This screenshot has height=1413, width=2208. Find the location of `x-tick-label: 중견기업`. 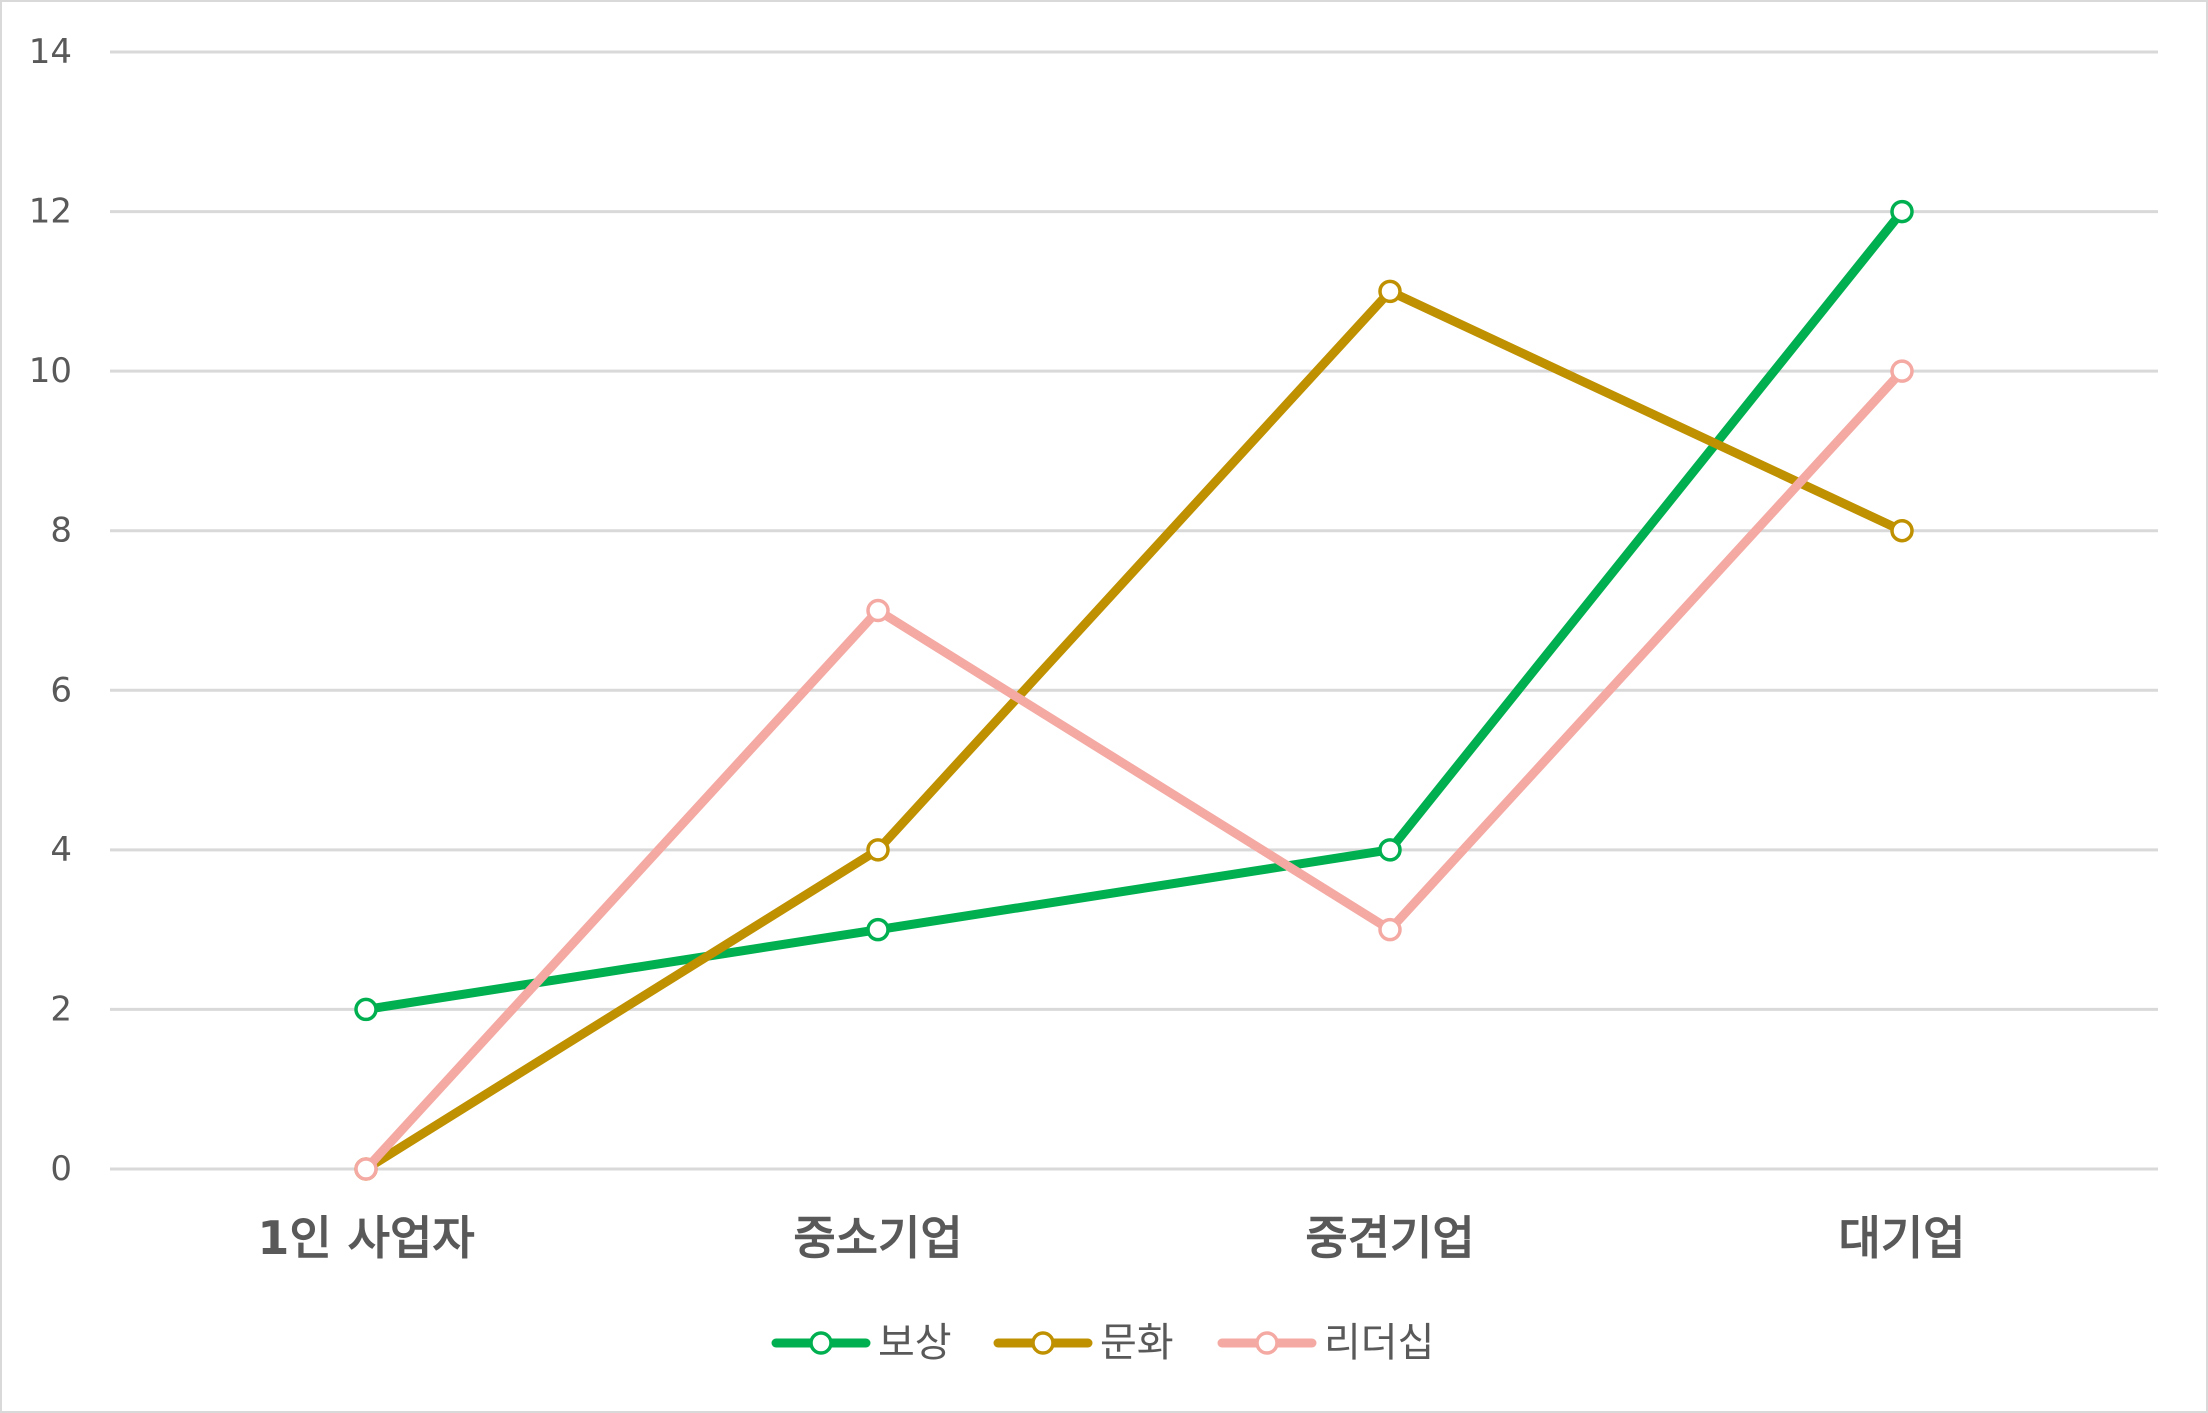

x-tick-label: 중견기업 is located at coordinates (1389, 1238).